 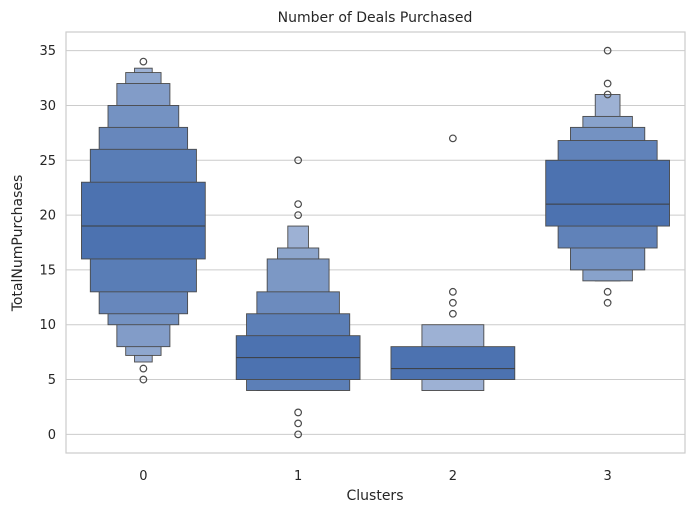 I want to click on x-tick-label: 1, so click(x=298, y=476).